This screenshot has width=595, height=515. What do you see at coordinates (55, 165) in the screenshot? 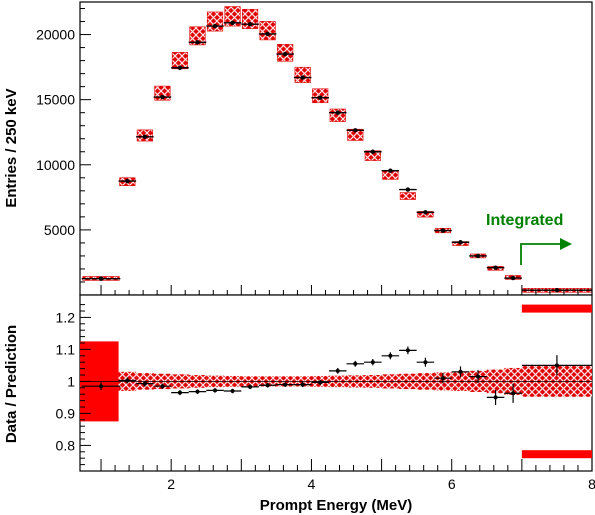
I see `y-tick-label: 10000` at bounding box center [55, 165].